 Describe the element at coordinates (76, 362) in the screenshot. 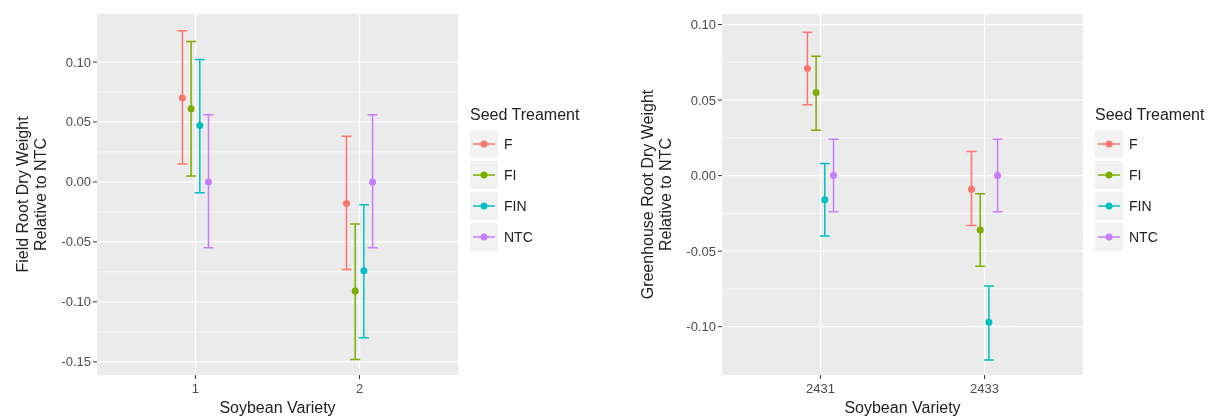

I see `y-tick-label: -0.15` at that location.